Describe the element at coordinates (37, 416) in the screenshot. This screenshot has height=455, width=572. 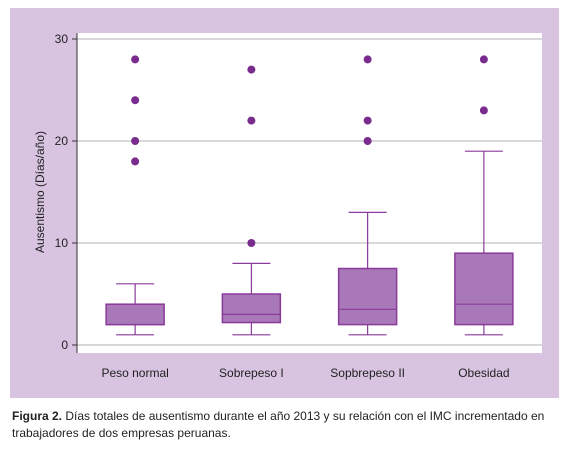
I see `caption-label: Figura 2.` at that location.